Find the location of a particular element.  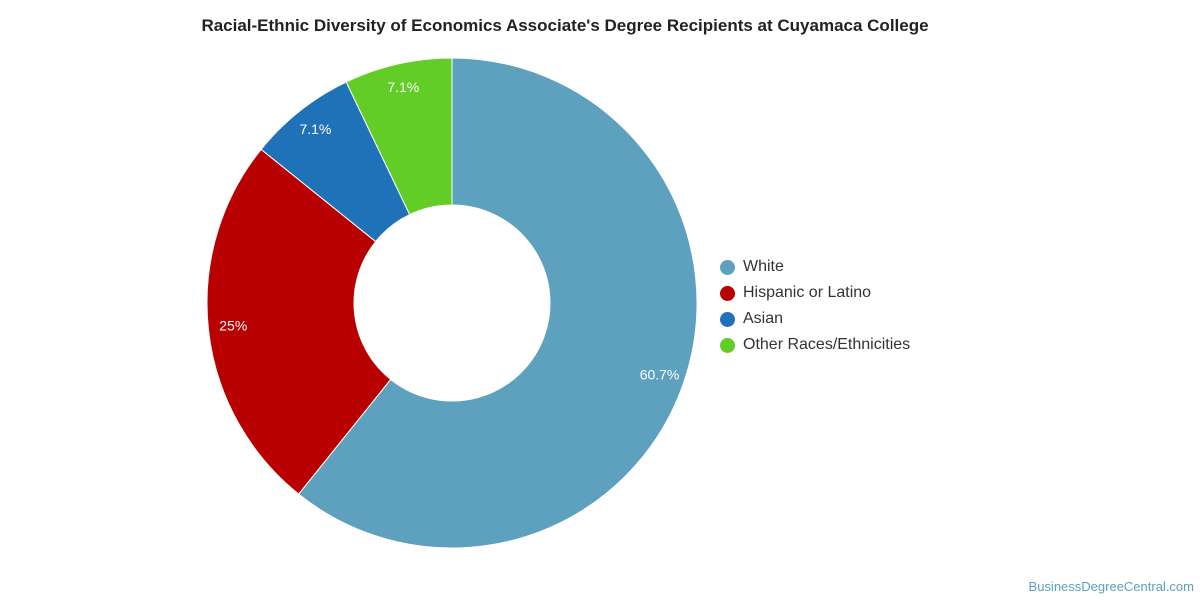

legend-label: Other Races/Ethnicities is located at coordinates (827, 344).